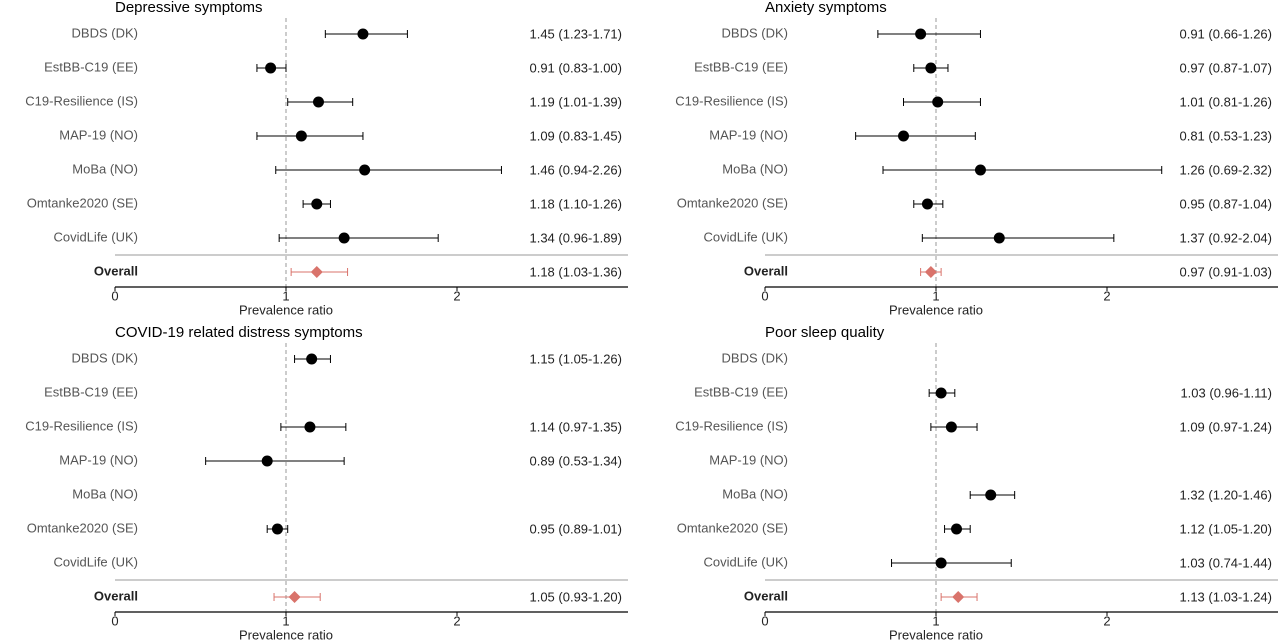 The height and width of the screenshot is (642, 1280). What do you see at coordinates (1225, 169) in the screenshot?
I see `value-label: 1.26 (0.69-2.32)` at bounding box center [1225, 169].